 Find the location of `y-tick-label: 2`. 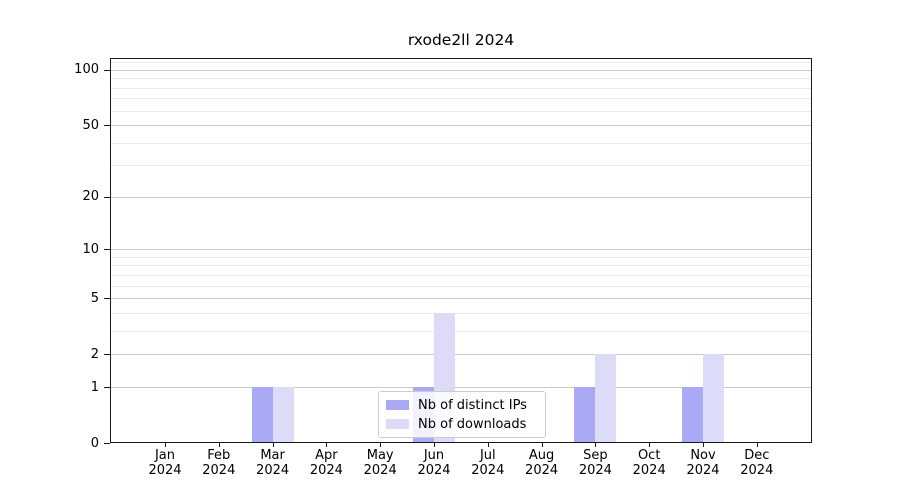

y-tick-label: 2 is located at coordinates (94, 354).